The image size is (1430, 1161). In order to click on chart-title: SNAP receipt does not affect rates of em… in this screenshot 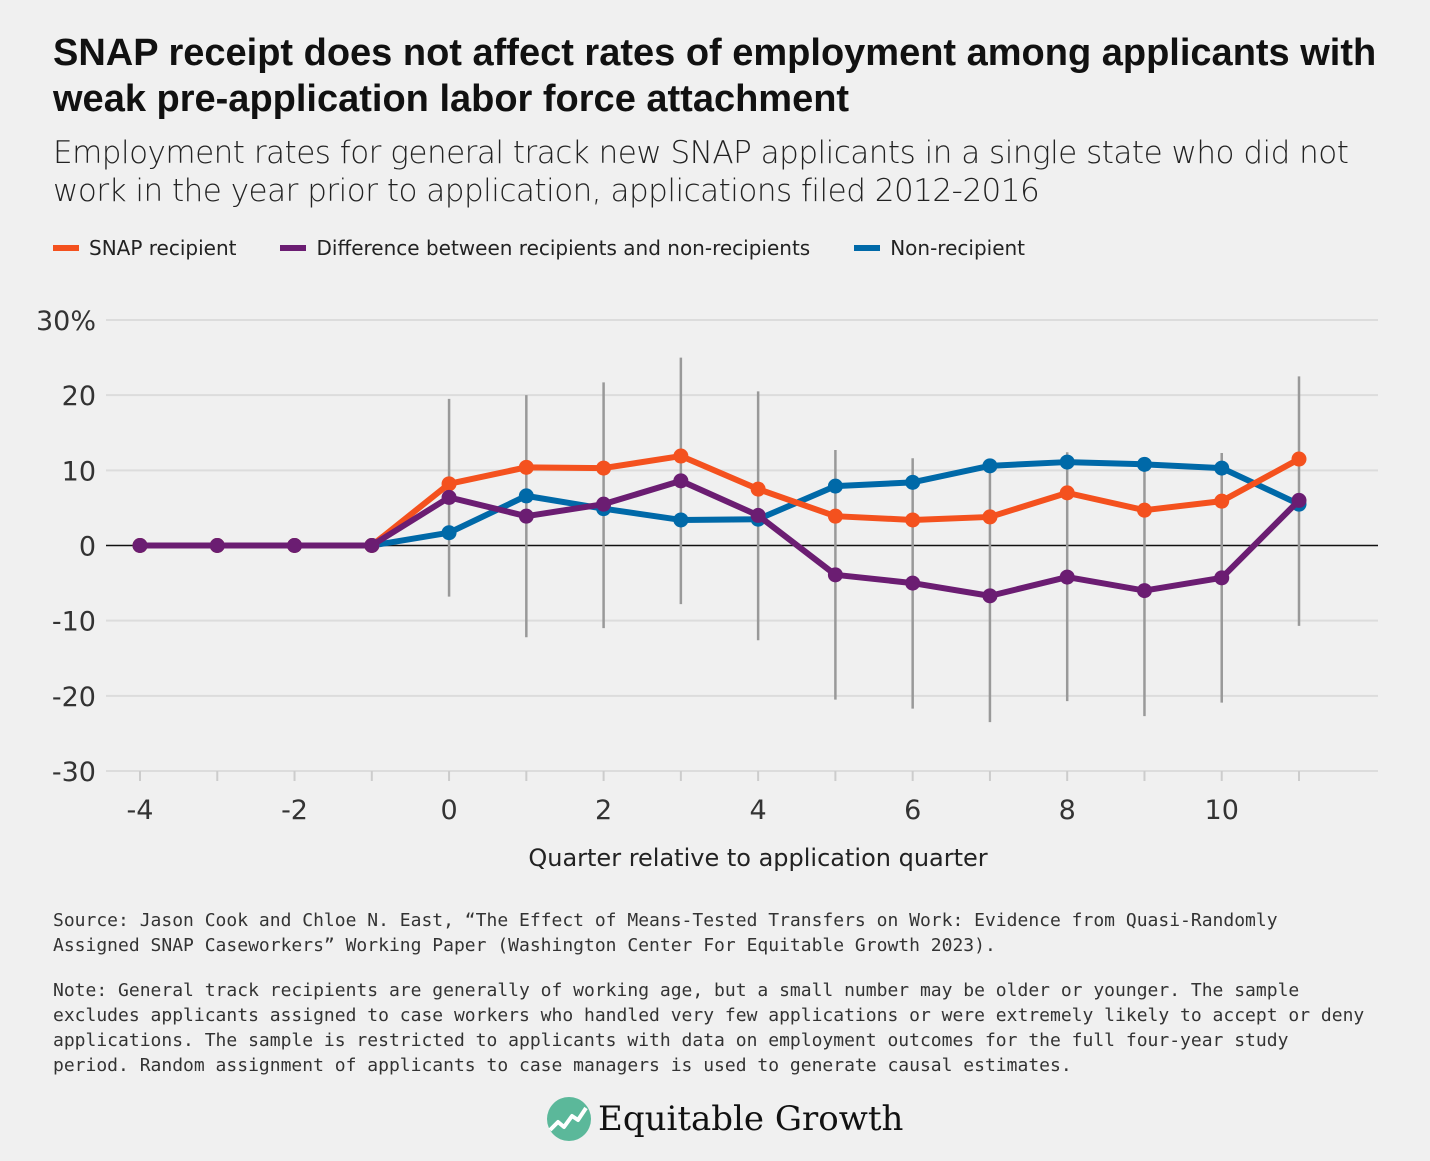, I will do `click(715, 76)`.